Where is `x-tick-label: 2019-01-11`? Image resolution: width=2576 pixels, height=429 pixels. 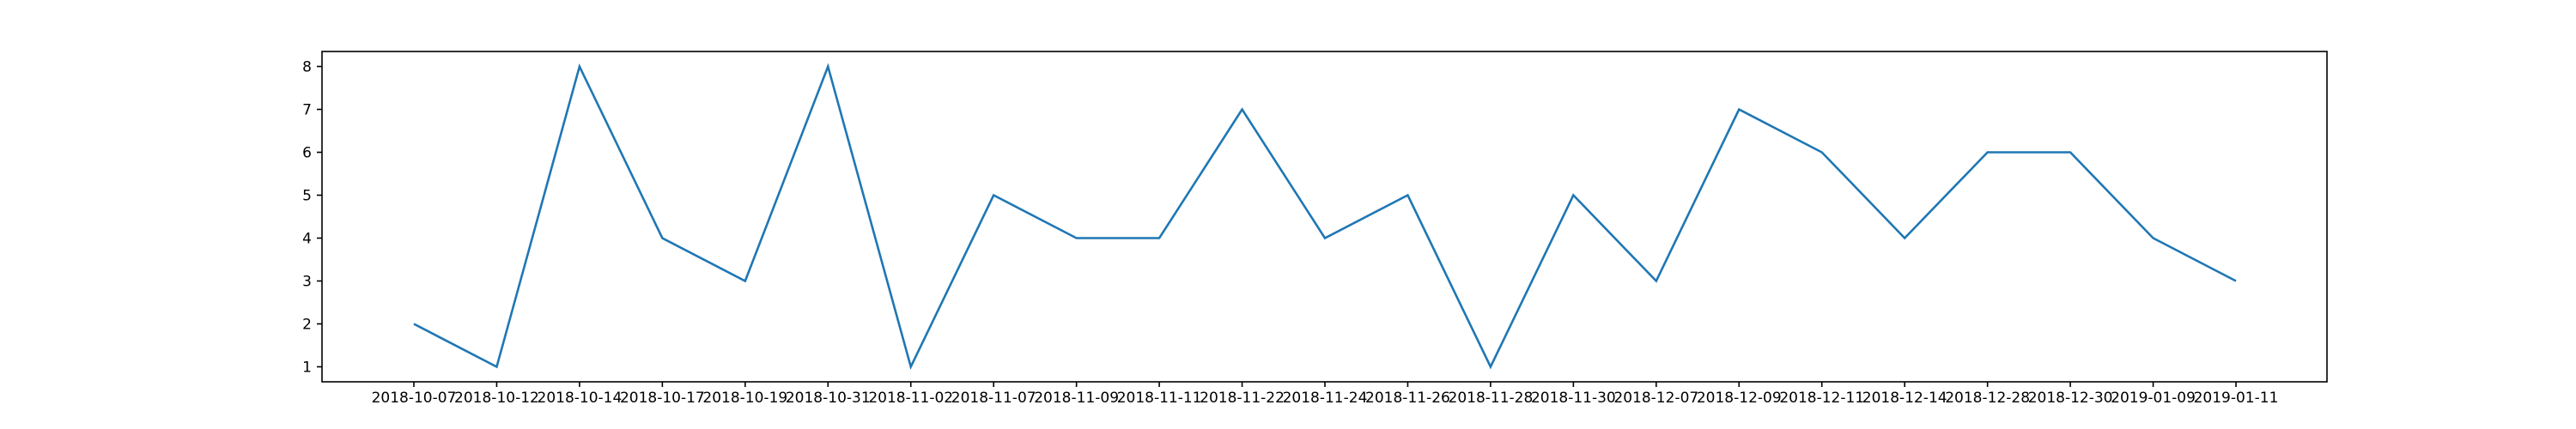 x-tick-label: 2019-01-11 is located at coordinates (2236, 398).